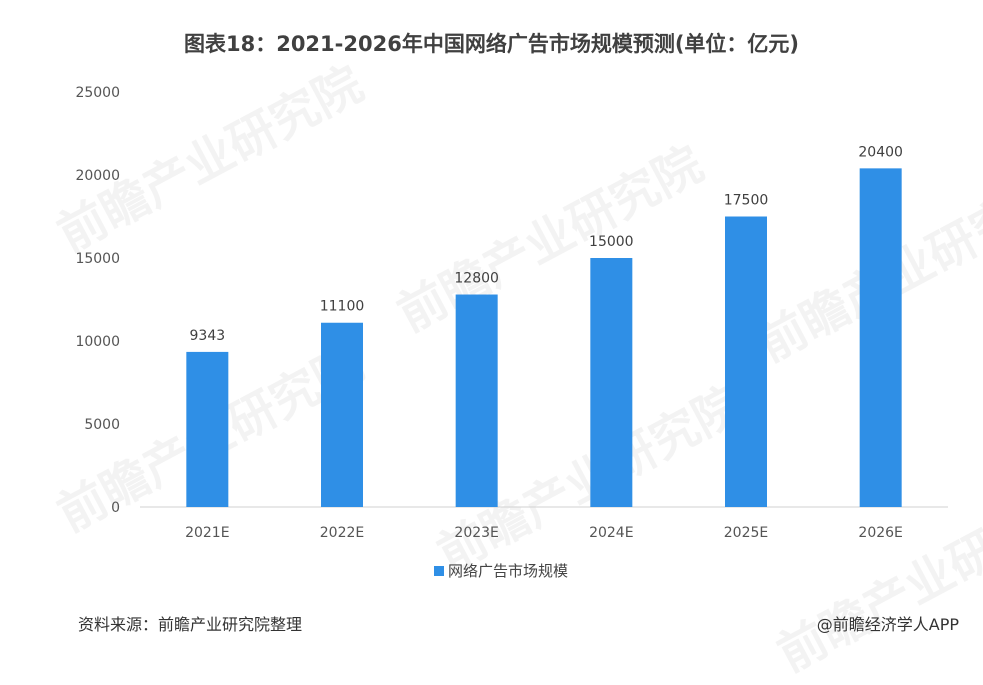  Describe the element at coordinates (342, 307) in the screenshot. I see `data-label: 11100` at that location.